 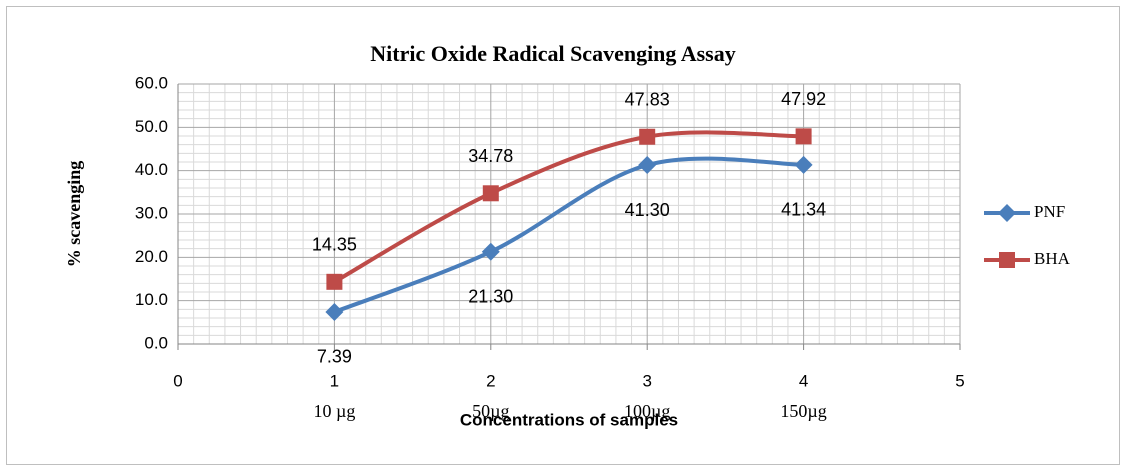 I want to click on legend-label: BHA, so click(x=1052, y=258).